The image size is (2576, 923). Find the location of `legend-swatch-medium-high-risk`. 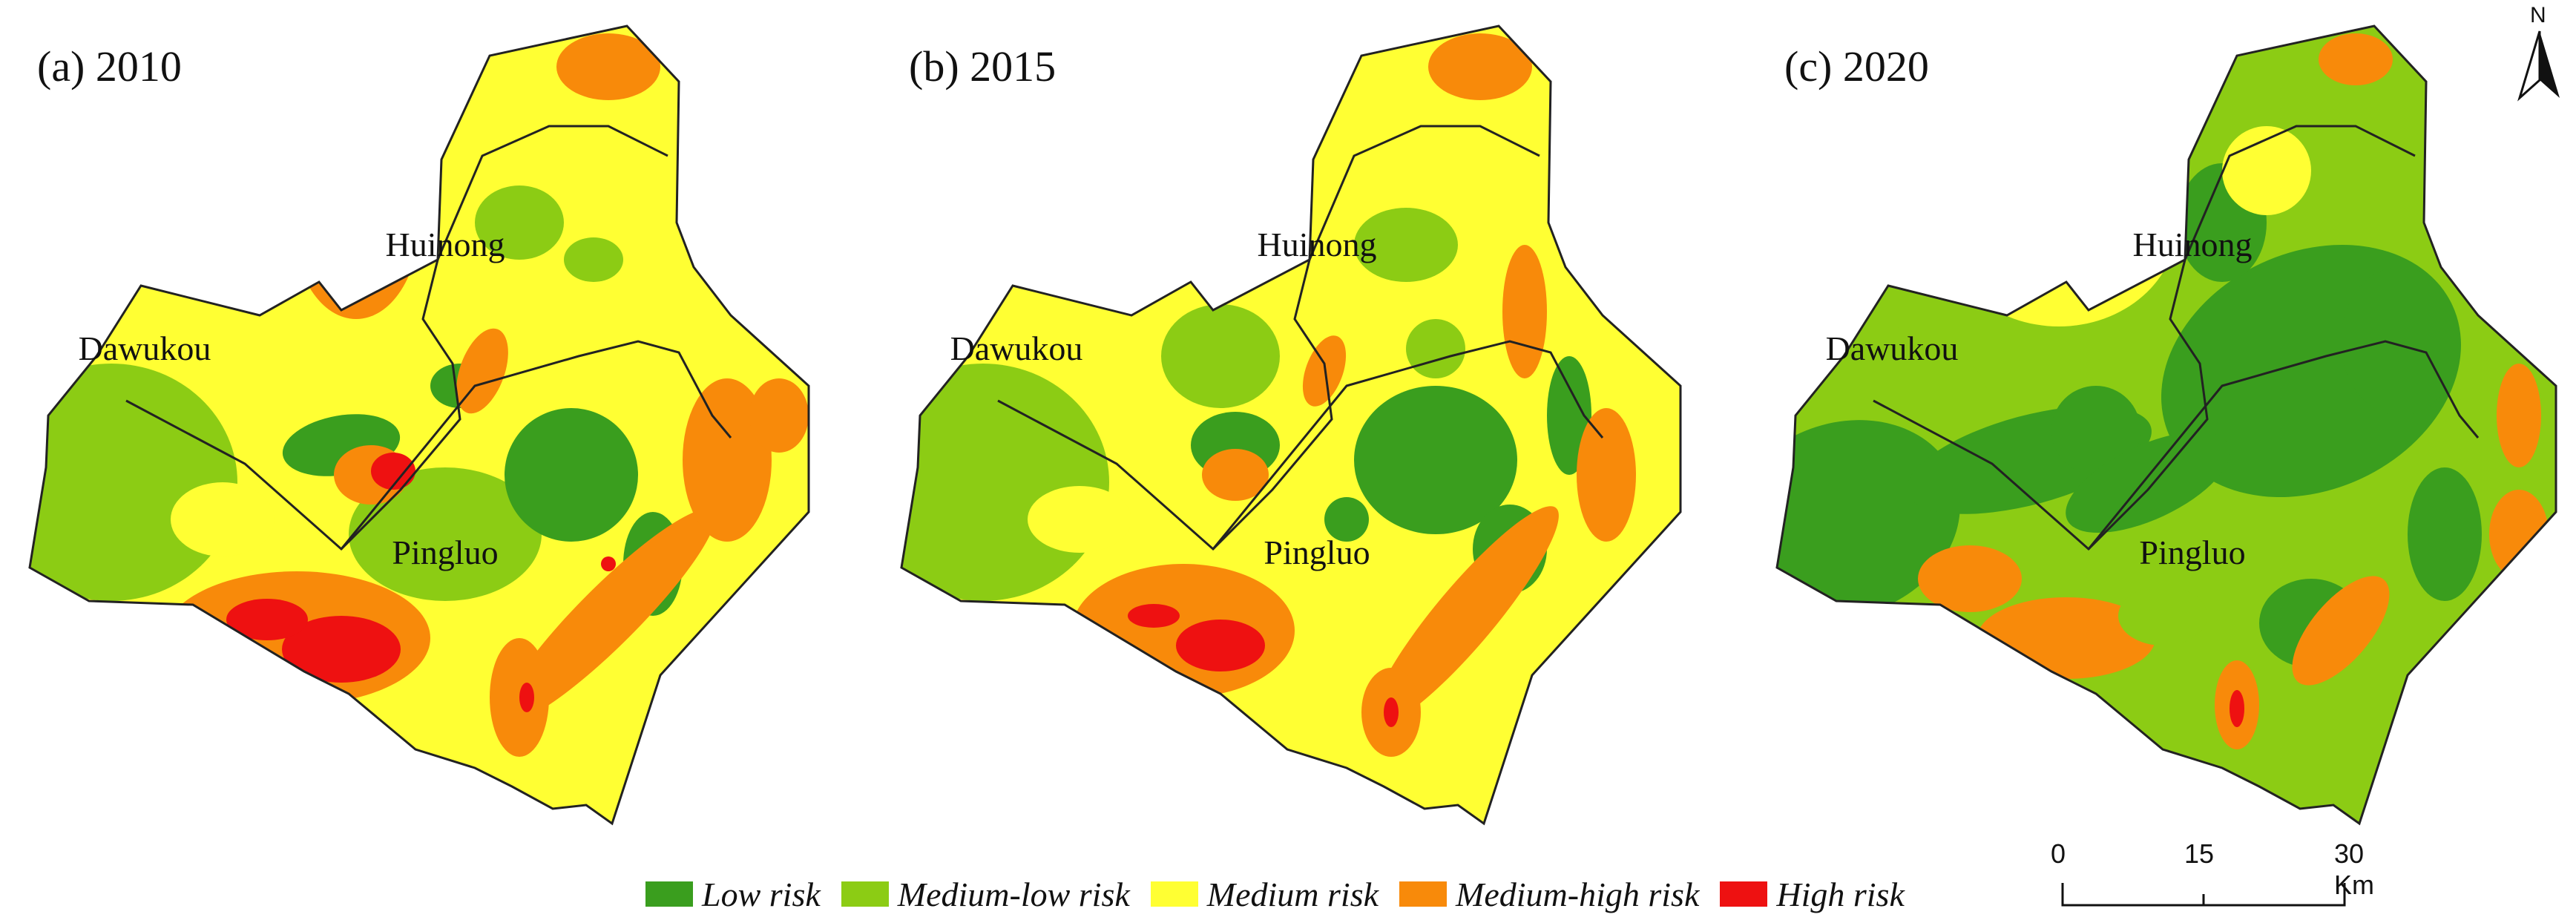

legend-swatch-medium-high-risk is located at coordinates (1423, 894).